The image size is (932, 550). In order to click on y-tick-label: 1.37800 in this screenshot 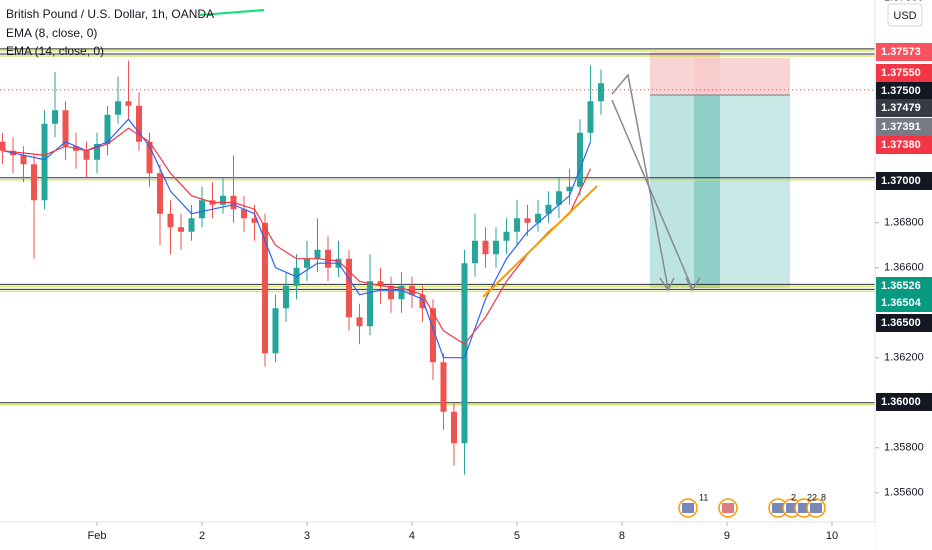, I will do `click(904, 2)`.